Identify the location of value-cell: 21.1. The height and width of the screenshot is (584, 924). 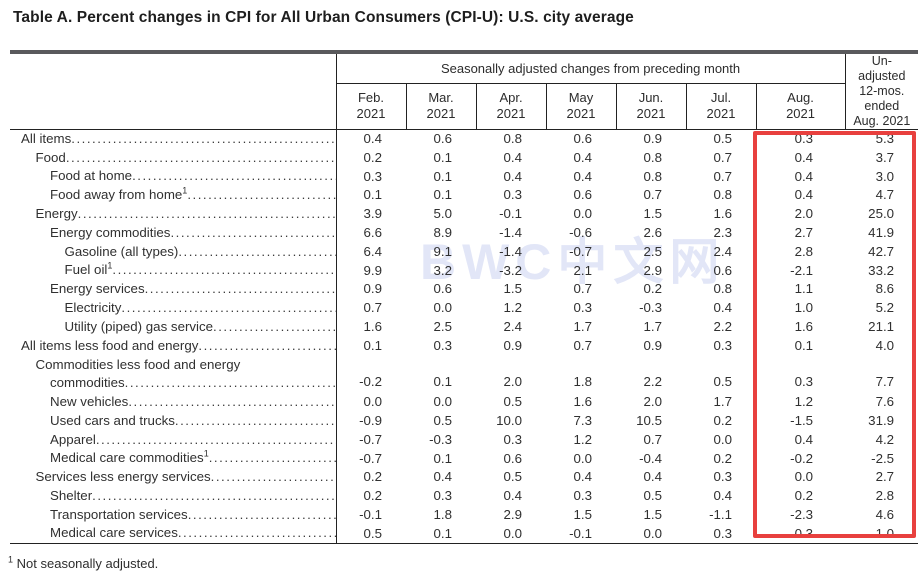
(881, 326).